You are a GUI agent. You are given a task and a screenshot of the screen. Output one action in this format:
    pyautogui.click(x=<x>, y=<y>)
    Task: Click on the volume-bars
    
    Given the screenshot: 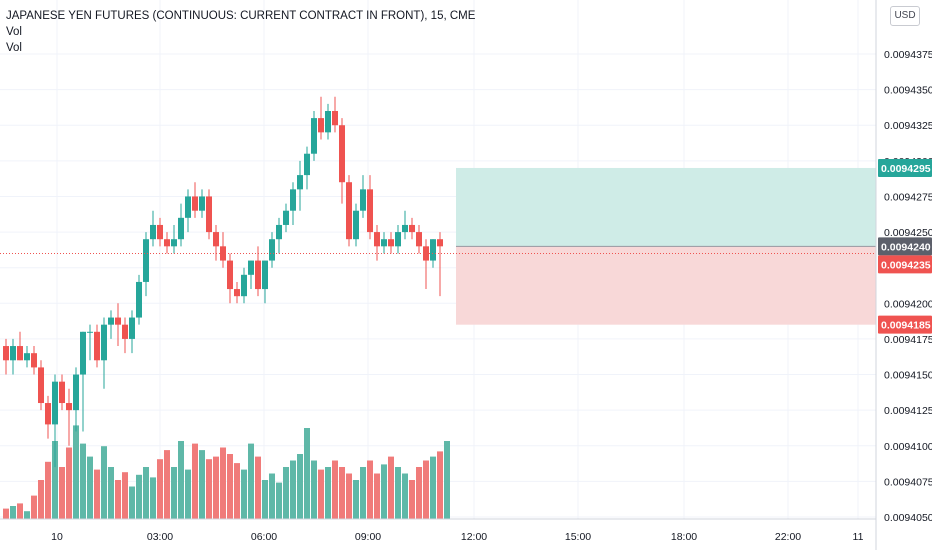 What is the action you would take?
    pyautogui.click(x=226, y=472)
    